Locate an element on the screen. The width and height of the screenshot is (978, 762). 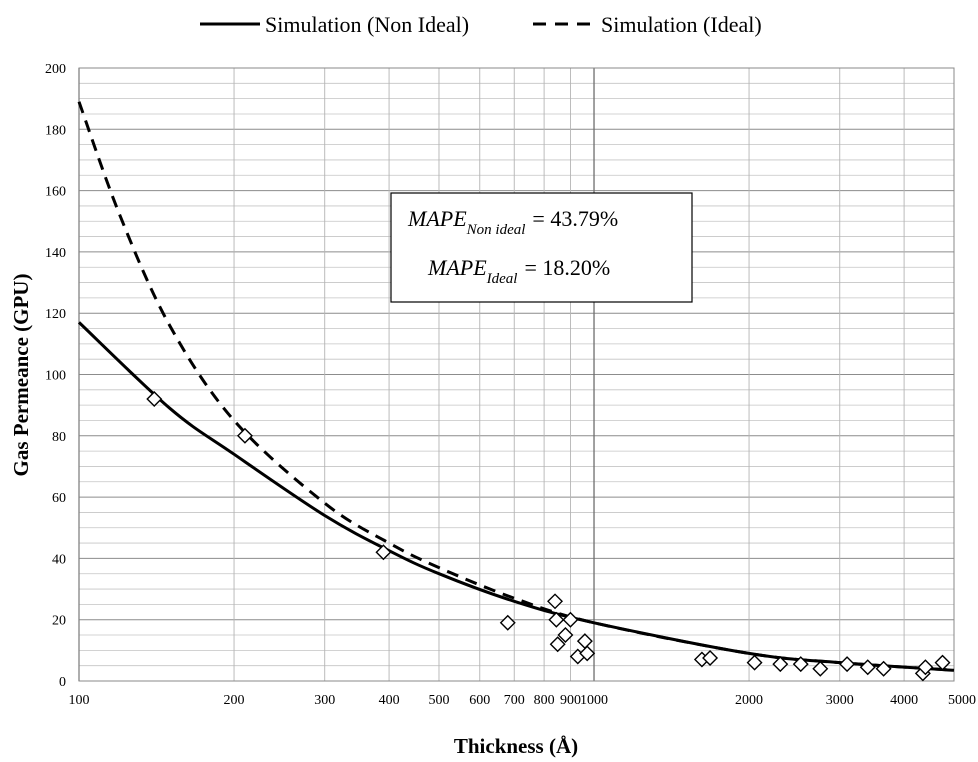
x-tick-label: 3000 is located at coordinates (840, 700).